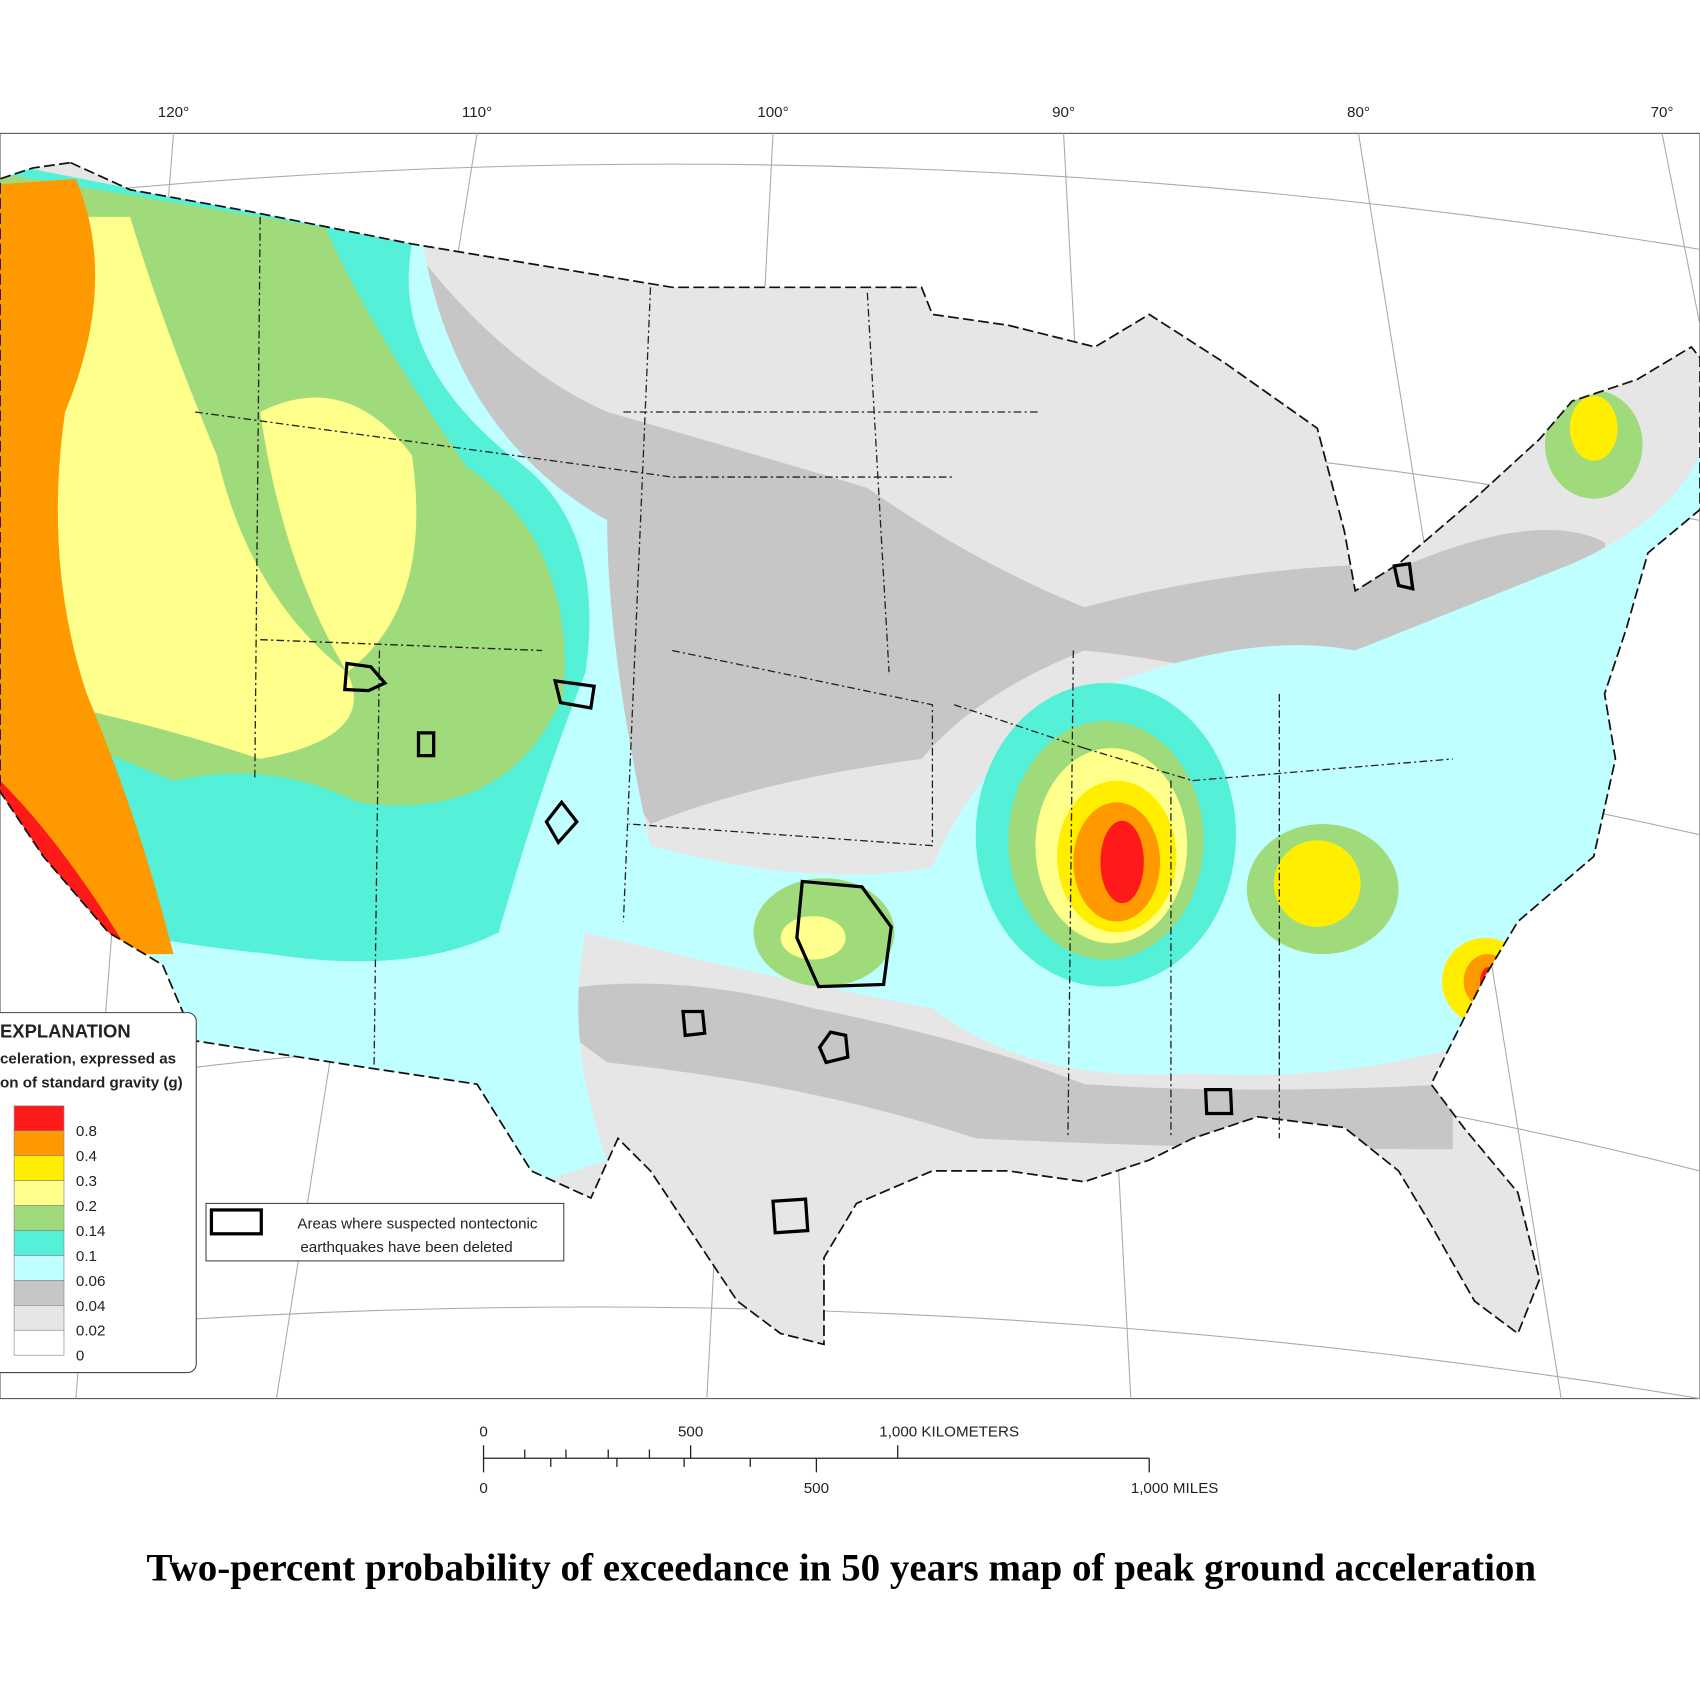 Image resolution: width=1700 pixels, height=1700 pixels. What do you see at coordinates (88, 1059) in the screenshot?
I see `legend-subtitle: celeration, expressed as` at bounding box center [88, 1059].